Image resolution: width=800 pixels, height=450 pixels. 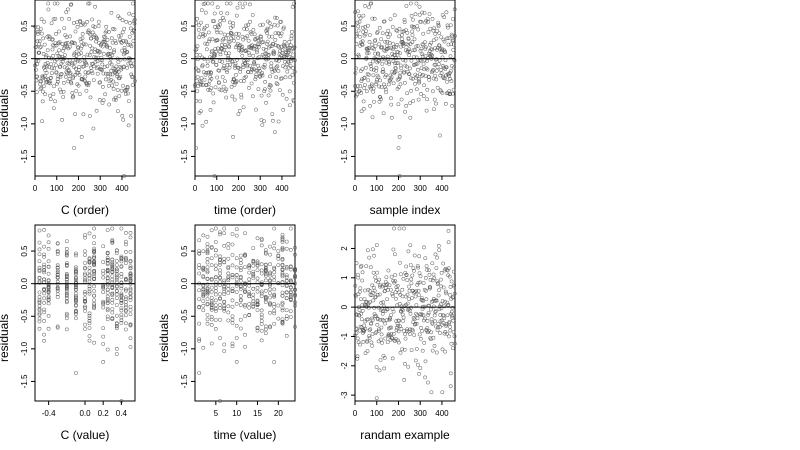 I want to click on y-axis-label: residuals, so click(x=164, y=338).